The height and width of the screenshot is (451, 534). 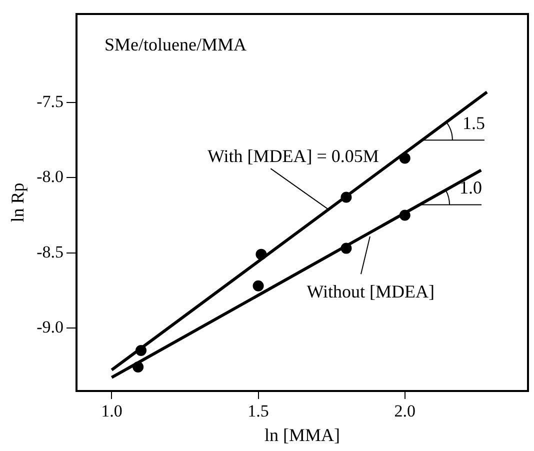 What do you see at coordinates (293, 156) in the screenshot?
I see `series-label: With [MDEA] = 0.05M` at bounding box center [293, 156].